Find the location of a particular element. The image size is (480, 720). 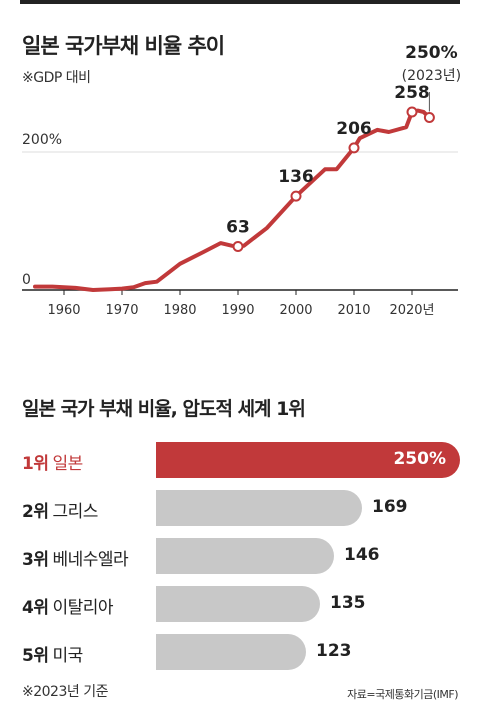

country-name: 이탈리아 is located at coordinates (83, 608).